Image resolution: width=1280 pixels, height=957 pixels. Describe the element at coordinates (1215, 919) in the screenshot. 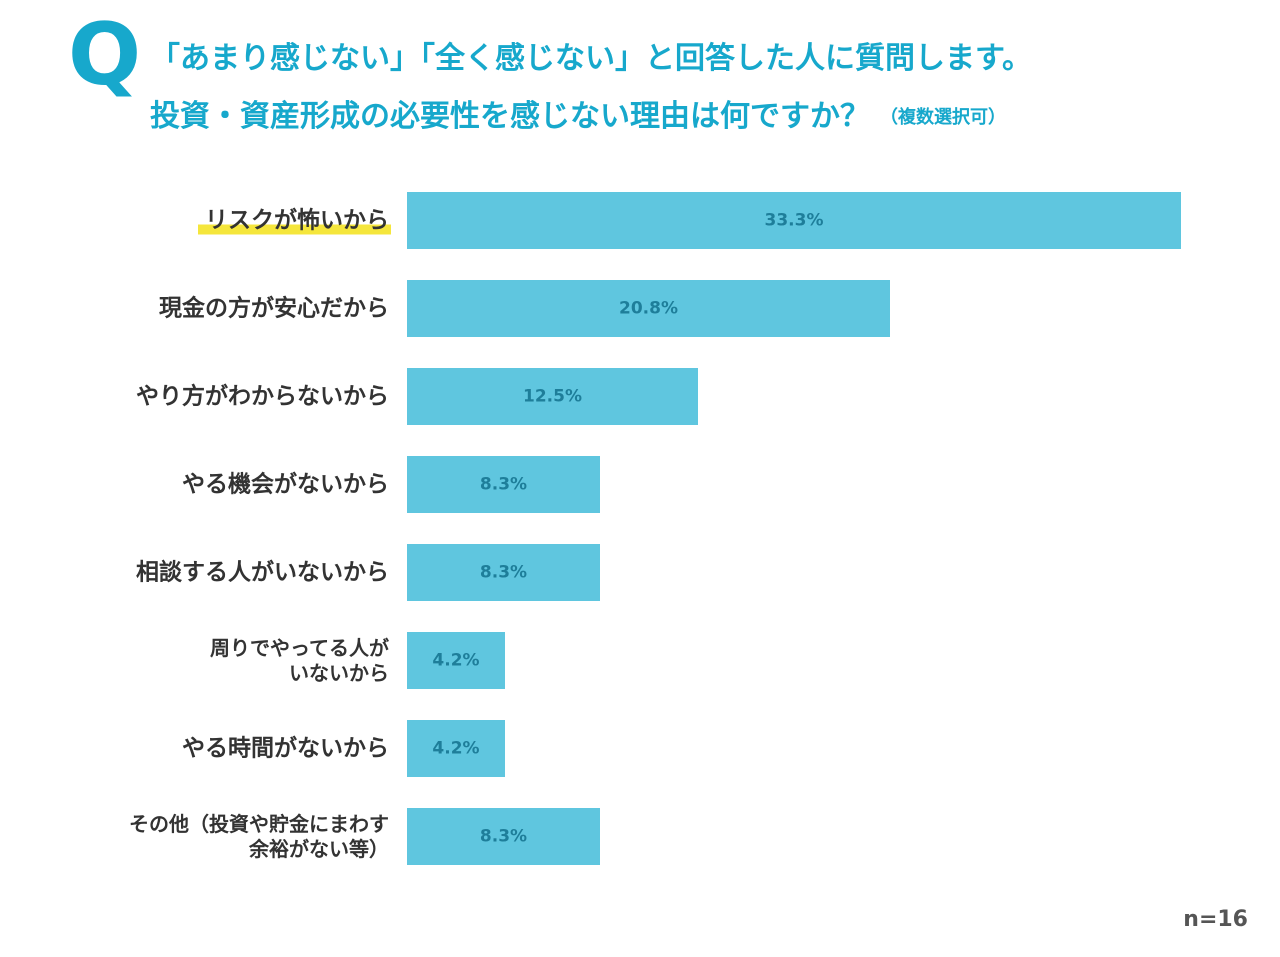

I see `sample-size-label: n=16` at that location.